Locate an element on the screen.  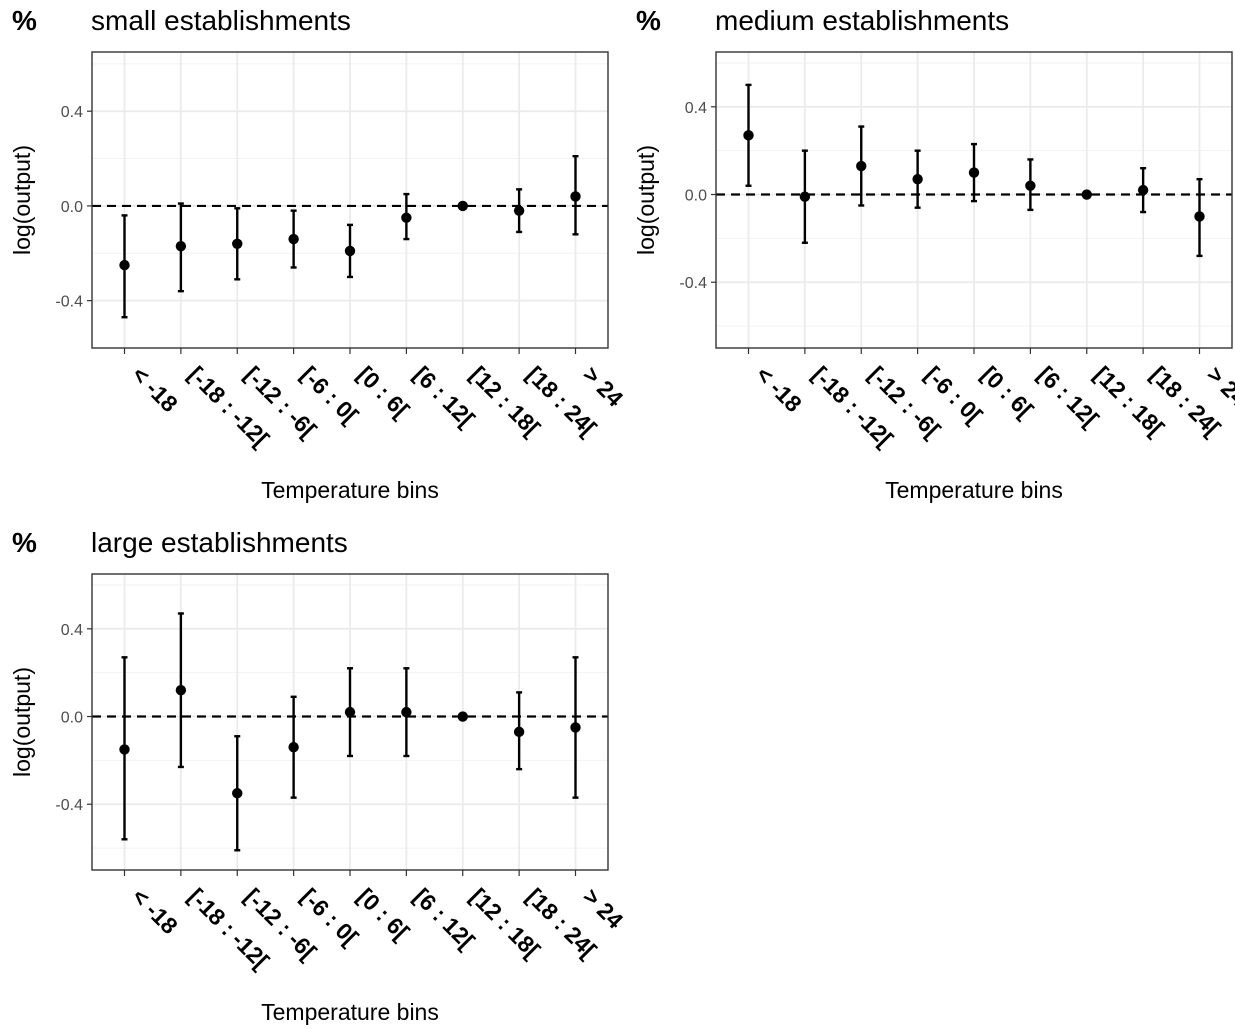
panel-title: large establishments is located at coordinates (219, 542).